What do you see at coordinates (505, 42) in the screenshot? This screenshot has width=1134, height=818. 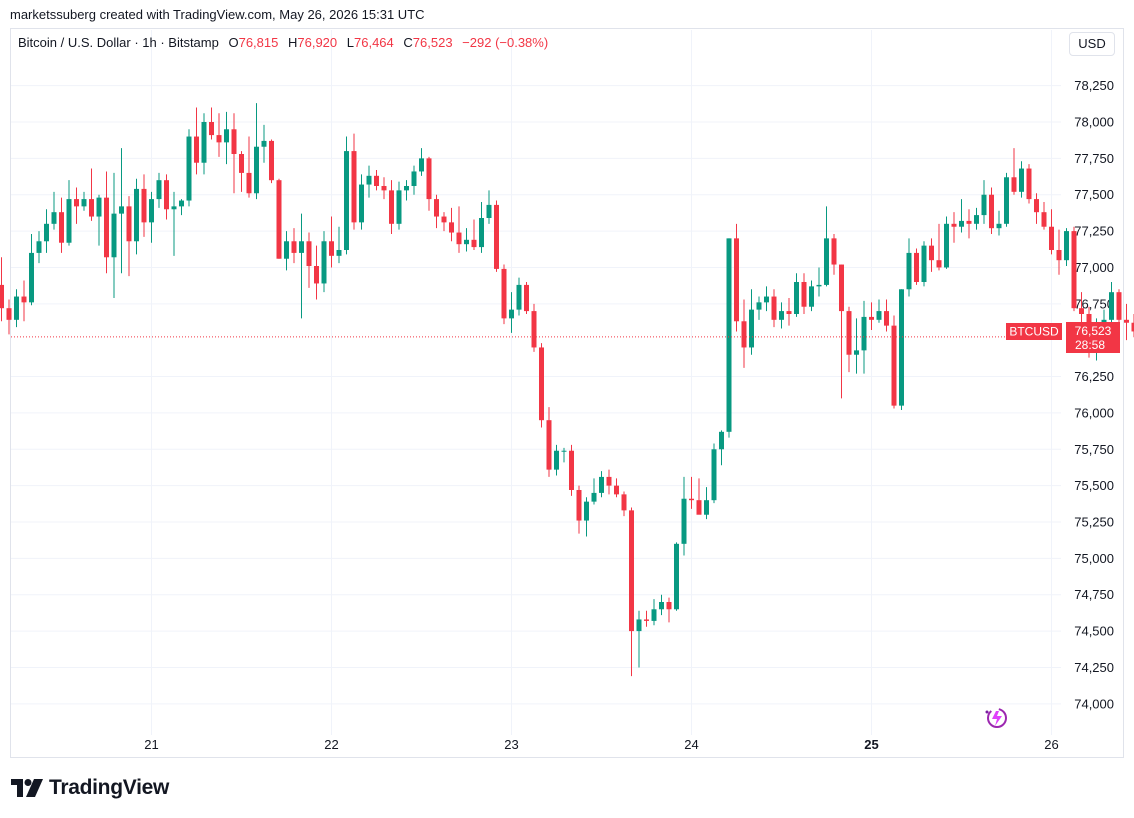 I see `change-value: −292 (−0.38%)` at bounding box center [505, 42].